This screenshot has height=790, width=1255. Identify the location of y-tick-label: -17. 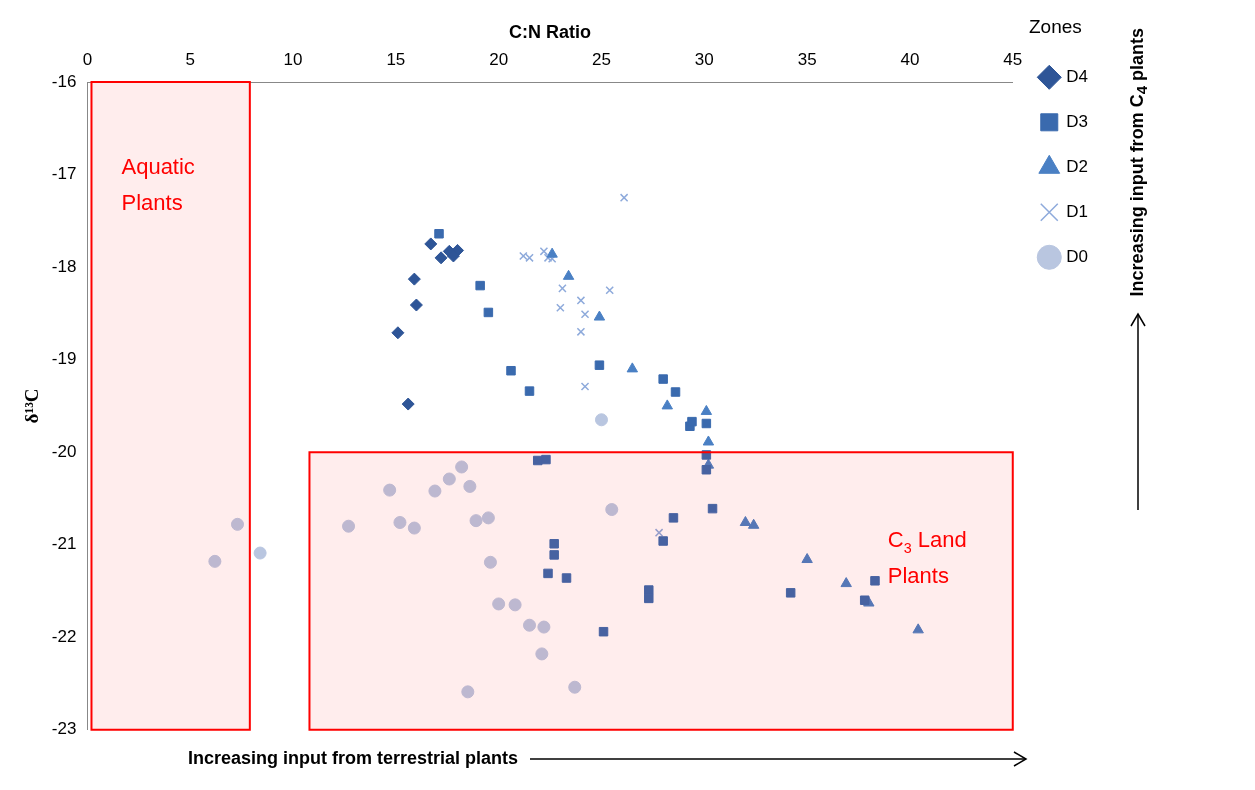
(64, 174).